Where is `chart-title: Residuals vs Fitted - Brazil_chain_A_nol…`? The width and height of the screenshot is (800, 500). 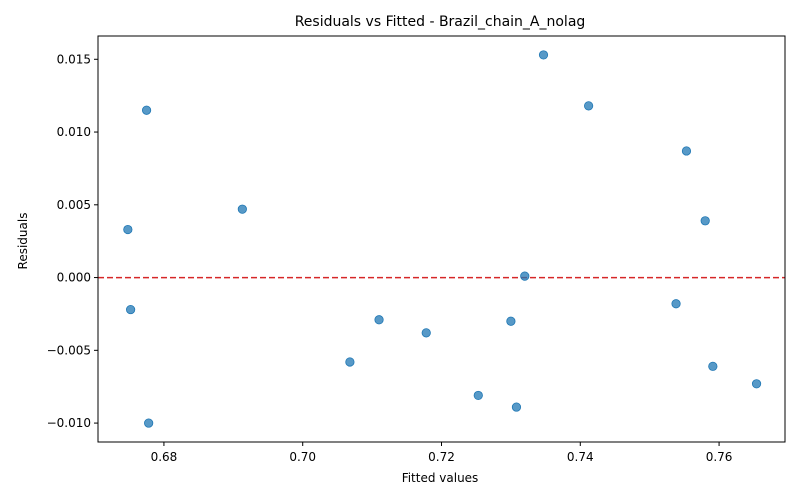 chart-title: Residuals vs Fitted - Brazil_chain_A_nol… is located at coordinates (440, 22).